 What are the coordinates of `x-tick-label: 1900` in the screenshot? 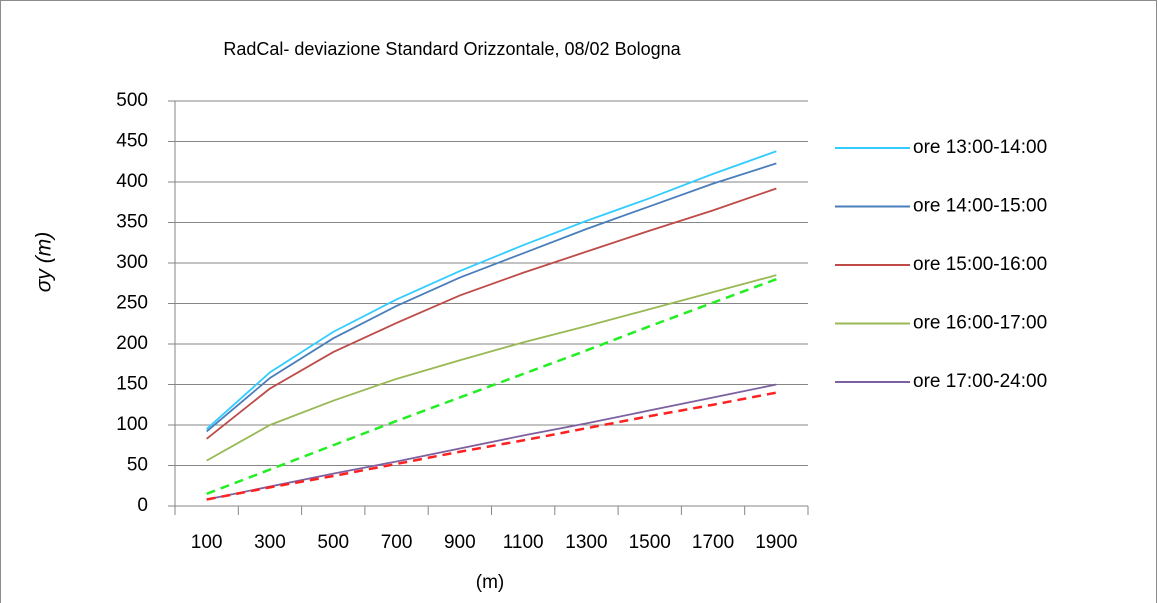 It's located at (776, 542).